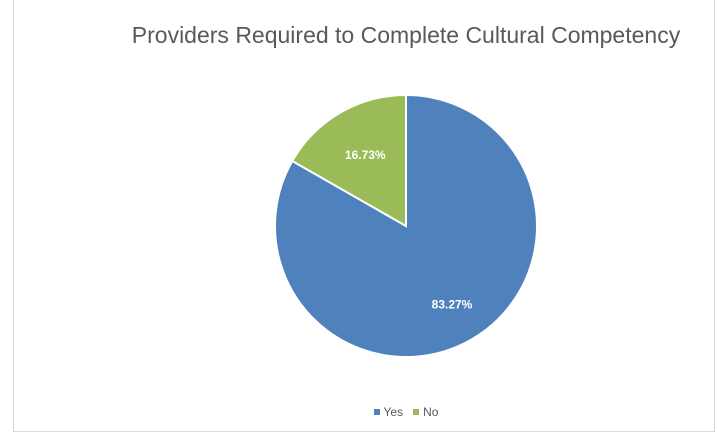 The height and width of the screenshot is (435, 717). Describe the element at coordinates (393, 412) in the screenshot. I see `legend-label-yes: Yes` at that location.